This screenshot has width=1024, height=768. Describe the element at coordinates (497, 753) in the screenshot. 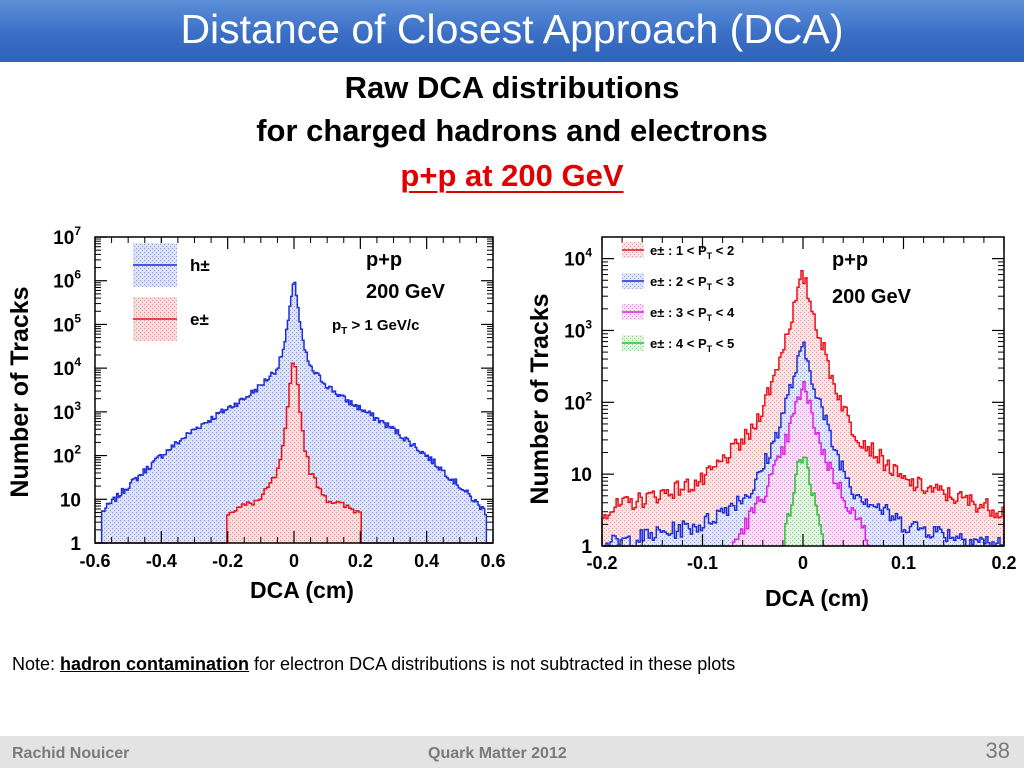

I see `footer-conference: Quark Matter 2012` at that location.